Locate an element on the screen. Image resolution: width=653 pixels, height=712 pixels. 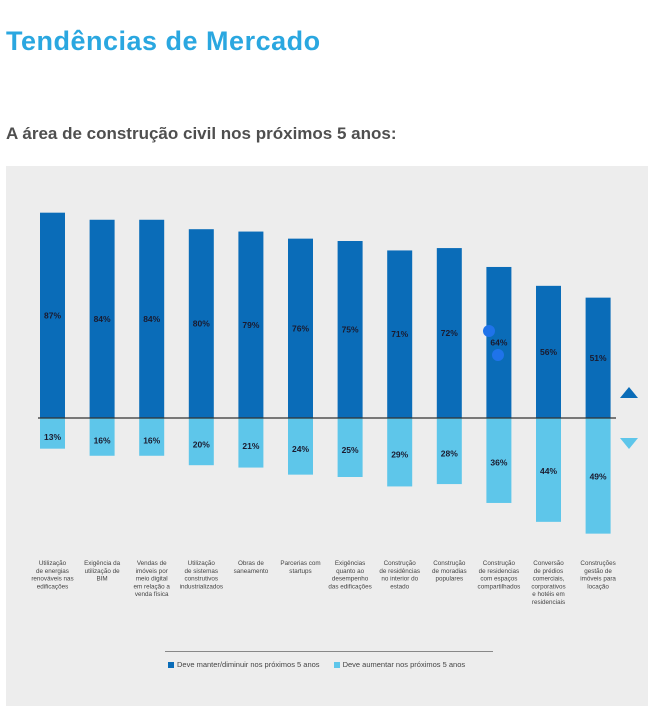
value-label-increase: 24% is located at coordinates (300, 449).